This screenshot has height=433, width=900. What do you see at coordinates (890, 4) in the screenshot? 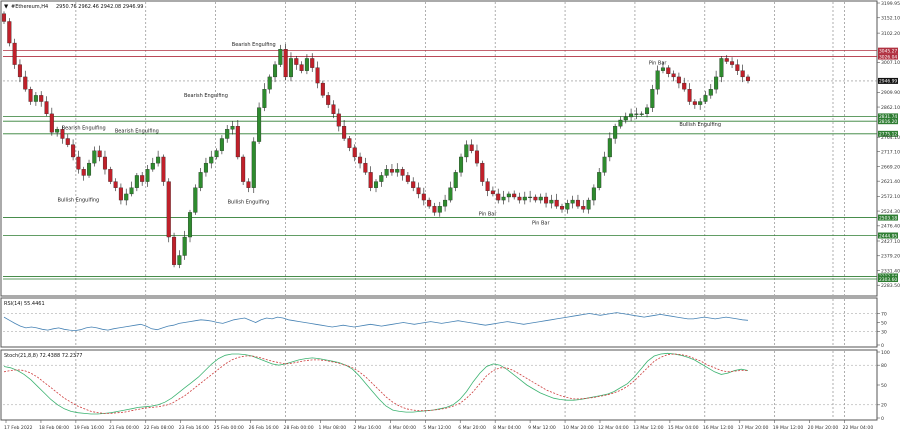
I see `price-tick-label: 3199.95` at bounding box center [890, 4].